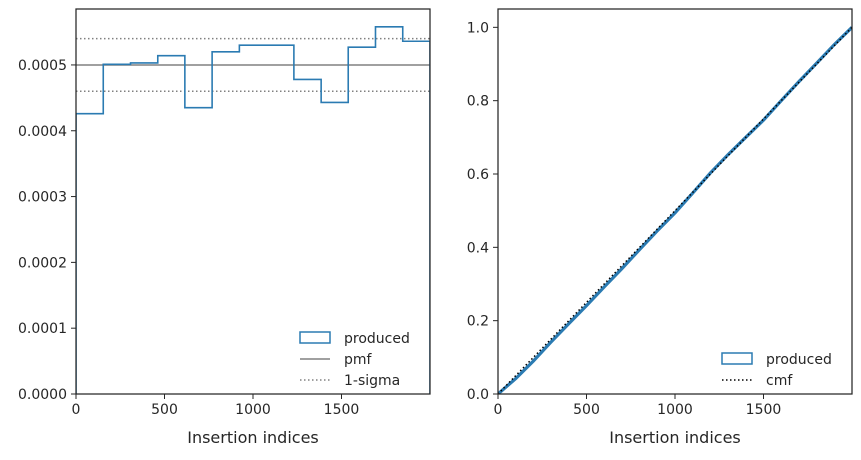 The width and height of the screenshot is (861, 460). Describe the element at coordinates (42, 329) in the screenshot. I see `left-ytick-label: 0.0001` at that location.